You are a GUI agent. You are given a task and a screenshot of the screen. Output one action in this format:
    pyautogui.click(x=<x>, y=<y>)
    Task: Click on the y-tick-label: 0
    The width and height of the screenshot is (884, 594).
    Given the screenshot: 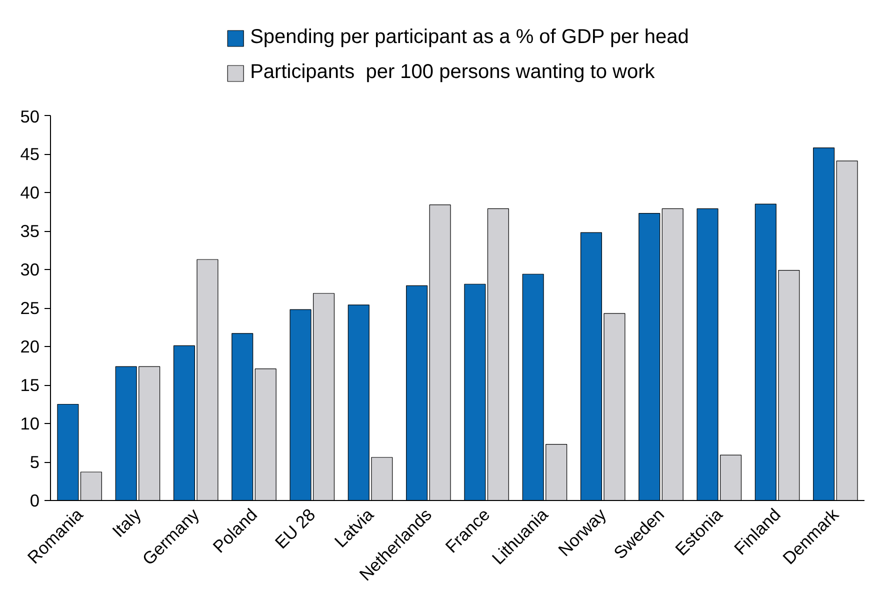 What is the action you would take?
    pyautogui.click(x=35, y=500)
    